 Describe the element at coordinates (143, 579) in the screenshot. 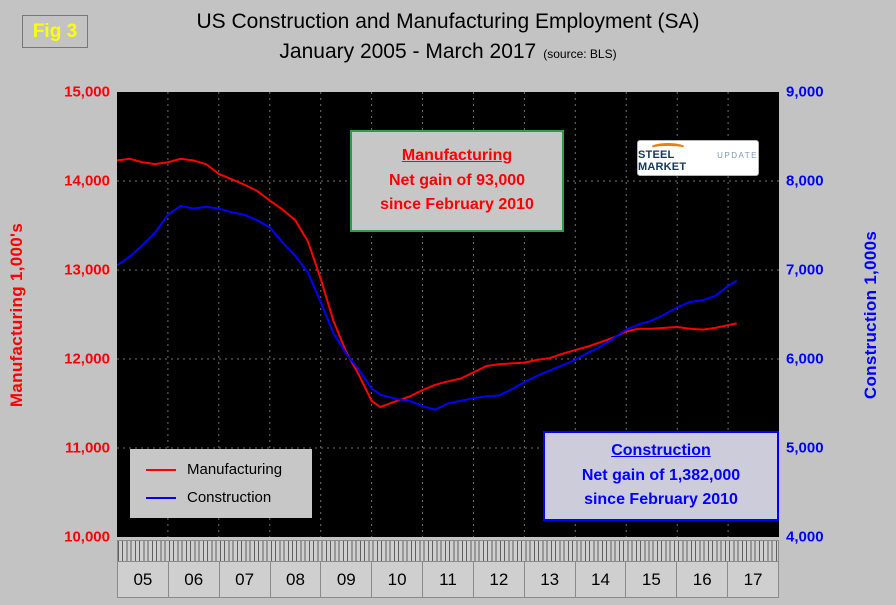

I see `x-axis-year-label: 05` at that location.